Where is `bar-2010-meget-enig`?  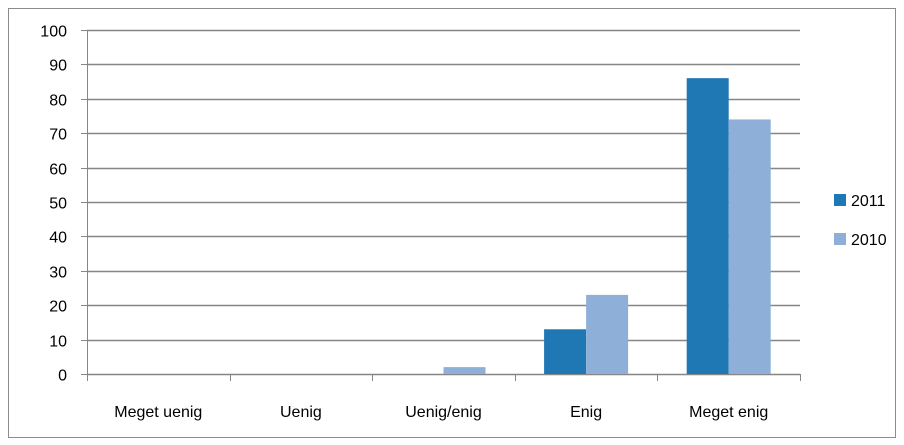 bar-2010-meget-enig is located at coordinates (749, 246).